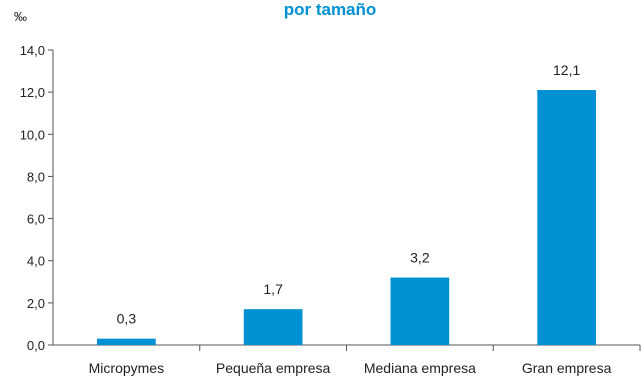 This screenshot has height=379, width=644. Describe the element at coordinates (36, 261) in the screenshot. I see `y-tick-label: 4,0` at that location.